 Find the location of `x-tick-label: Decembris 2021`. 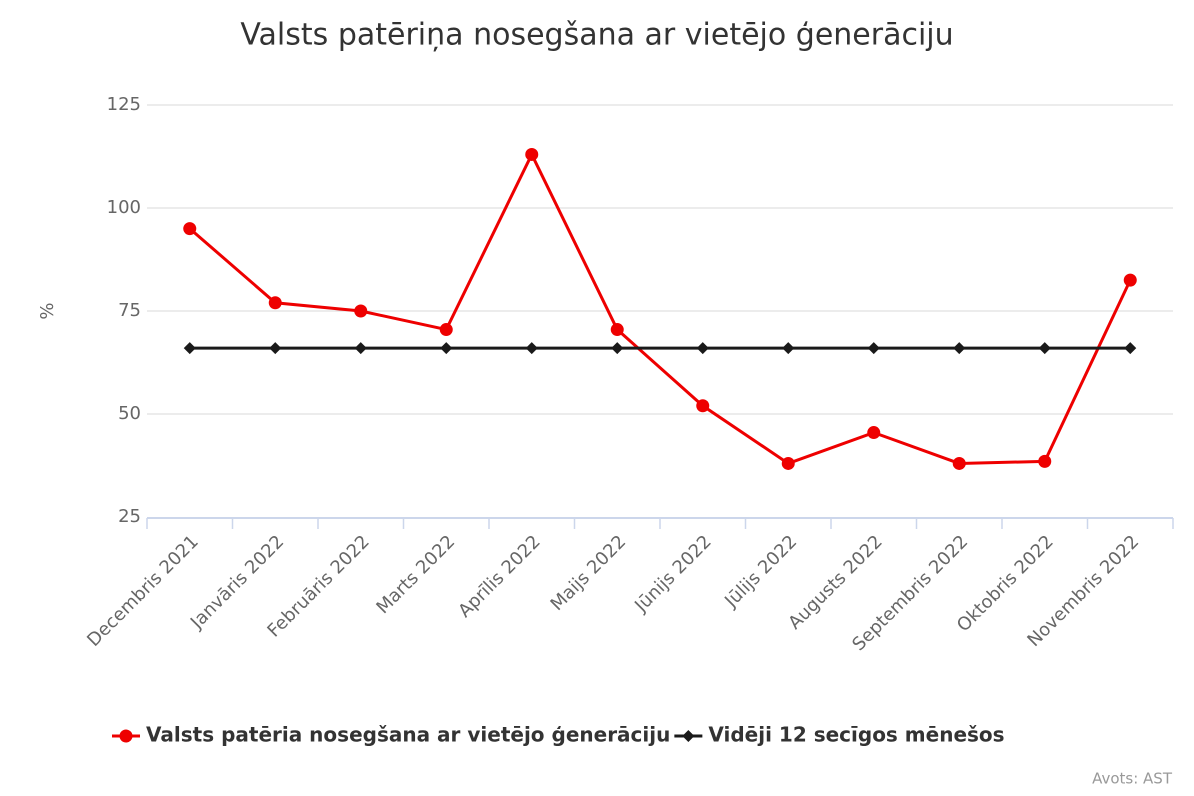

x-tick-label: Decembris 2021 is located at coordinates (143, 591).